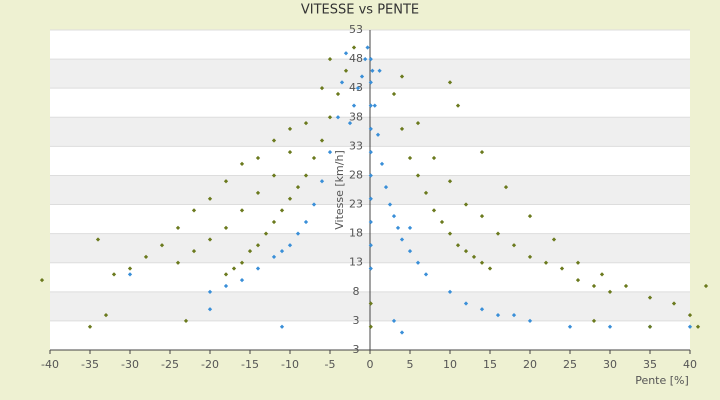 The image size is (720, 400). I want to click on y-axis-title: Vitesse [km/h], so click(339, 190).